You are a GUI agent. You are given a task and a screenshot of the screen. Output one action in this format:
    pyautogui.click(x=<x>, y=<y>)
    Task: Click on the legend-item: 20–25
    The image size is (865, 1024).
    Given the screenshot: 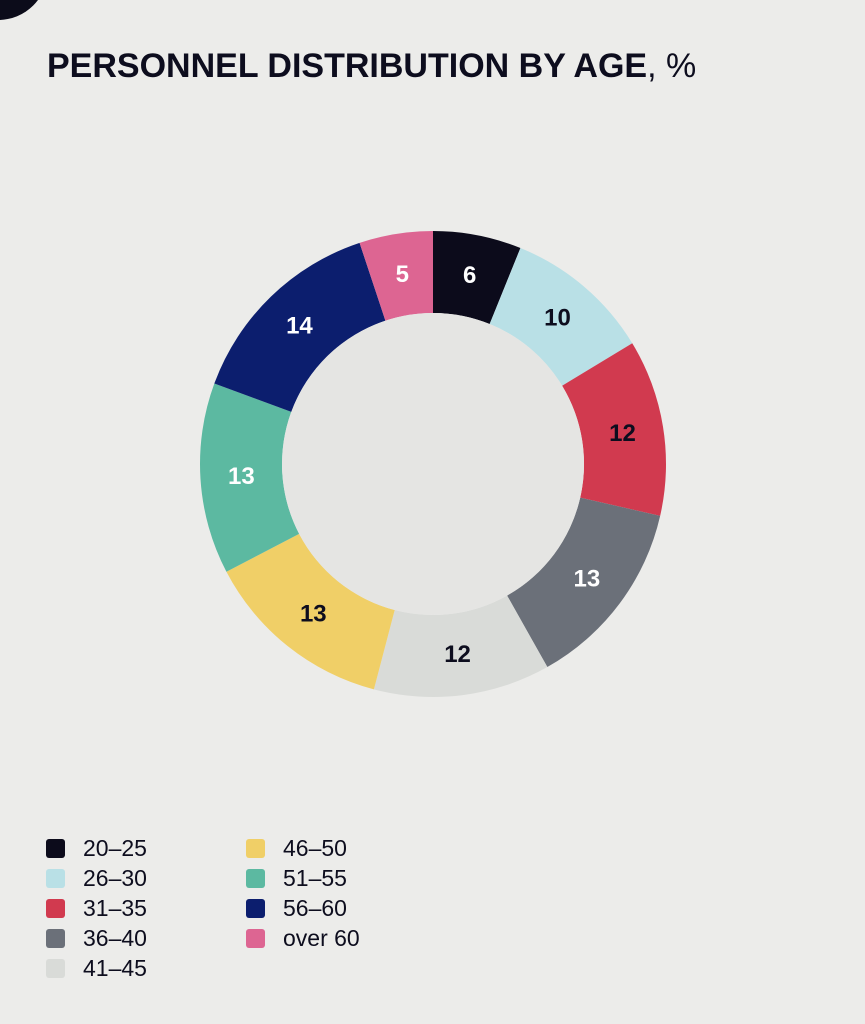 What is the action you would take?
    pyautogui.click(x=96, y=848)
    